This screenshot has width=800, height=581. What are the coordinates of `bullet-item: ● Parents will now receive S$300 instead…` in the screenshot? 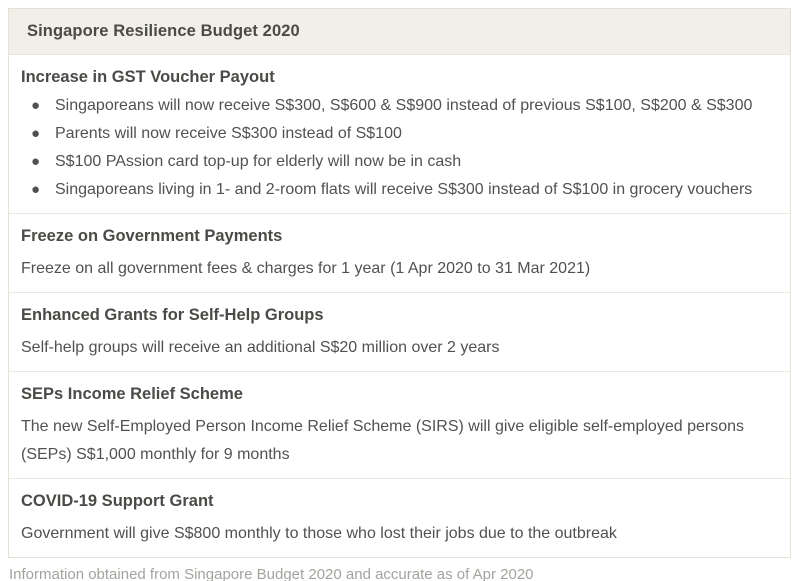 It's located at (399, 134).